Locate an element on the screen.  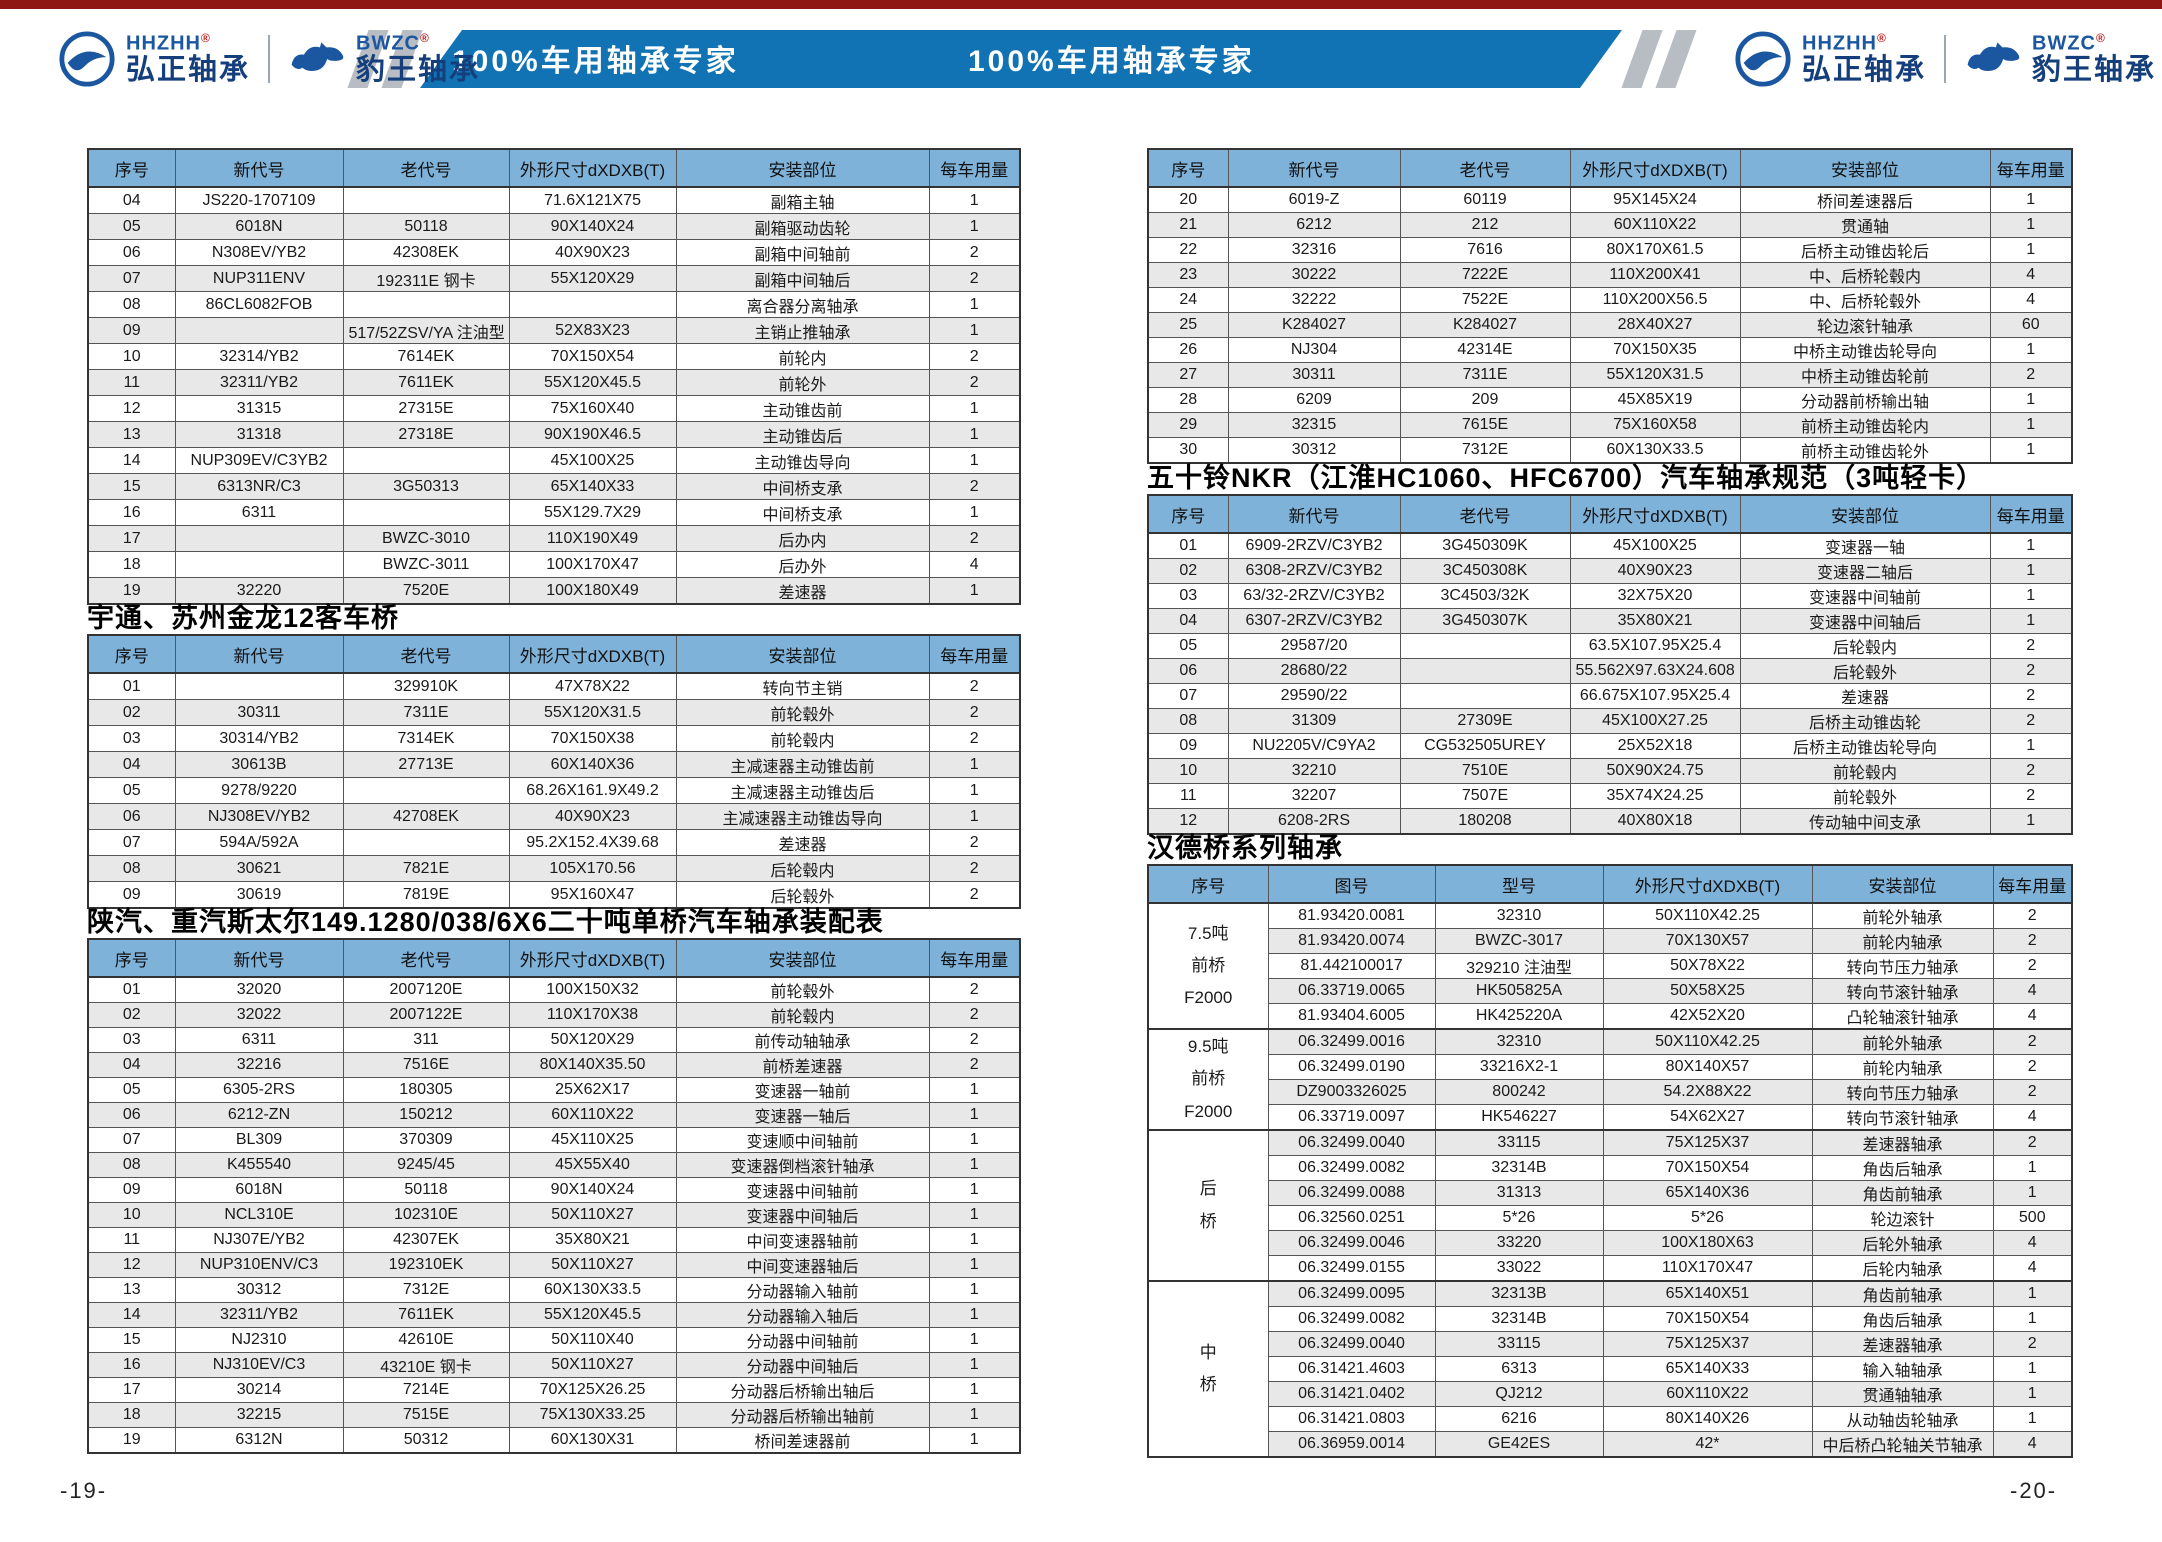
table-cell: 3C450308K is located at coordinates (1485, 571).